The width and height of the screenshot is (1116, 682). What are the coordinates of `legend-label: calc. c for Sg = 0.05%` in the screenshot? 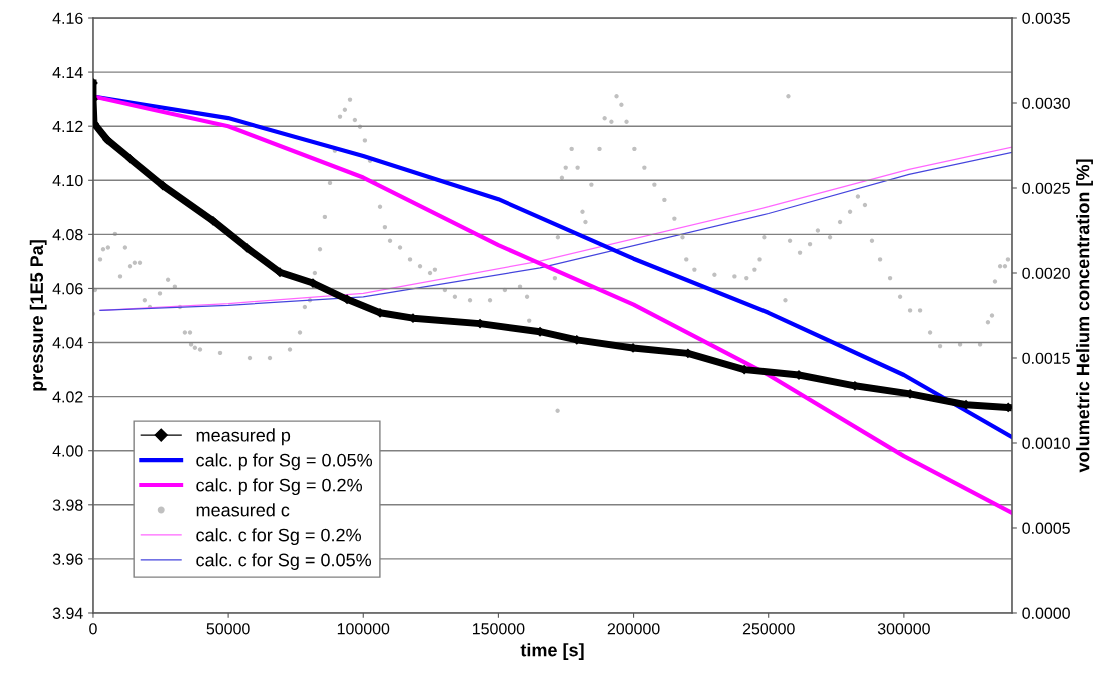 It's located at (284, 561).